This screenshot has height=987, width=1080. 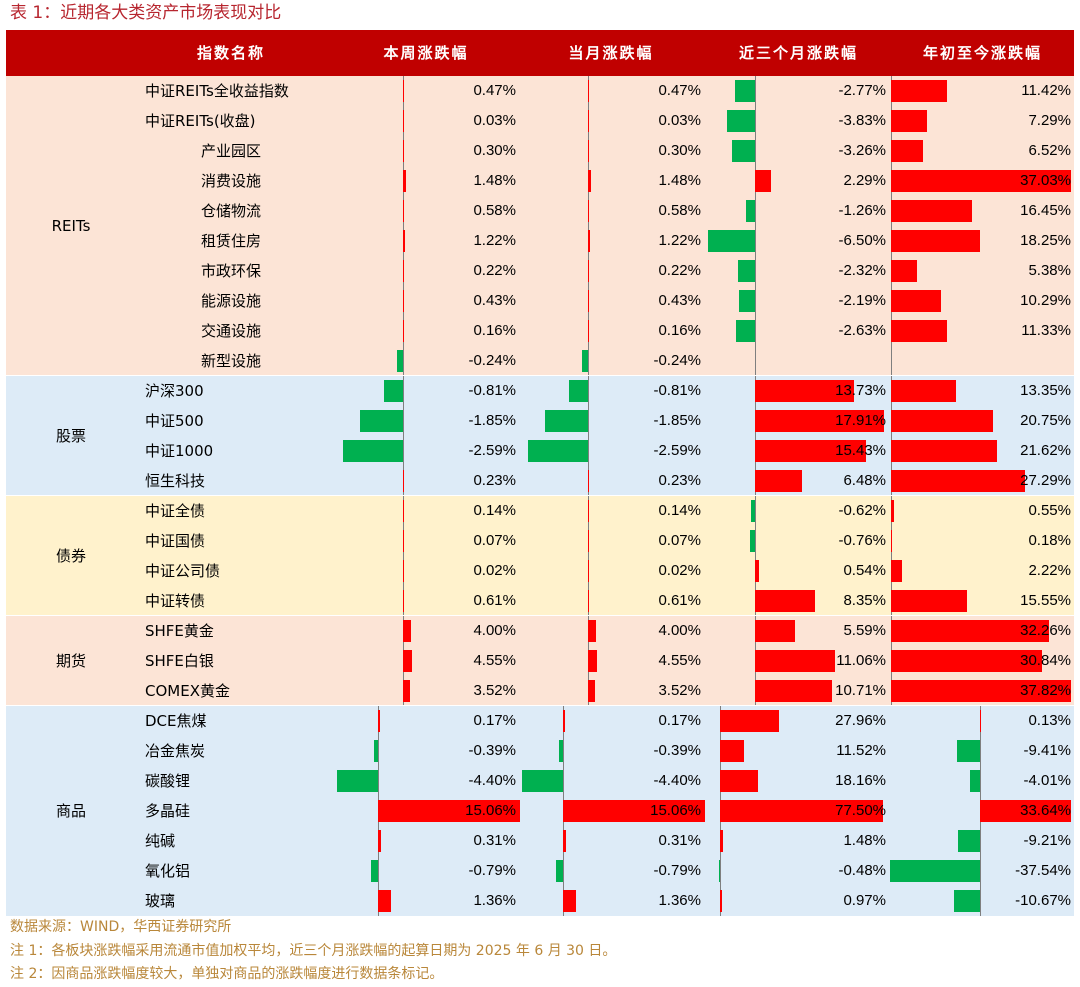 I want to click on table-row: 氧化铝 -0.79% -0.79% -0.48% -37.54%, so click(x=540, y=871).